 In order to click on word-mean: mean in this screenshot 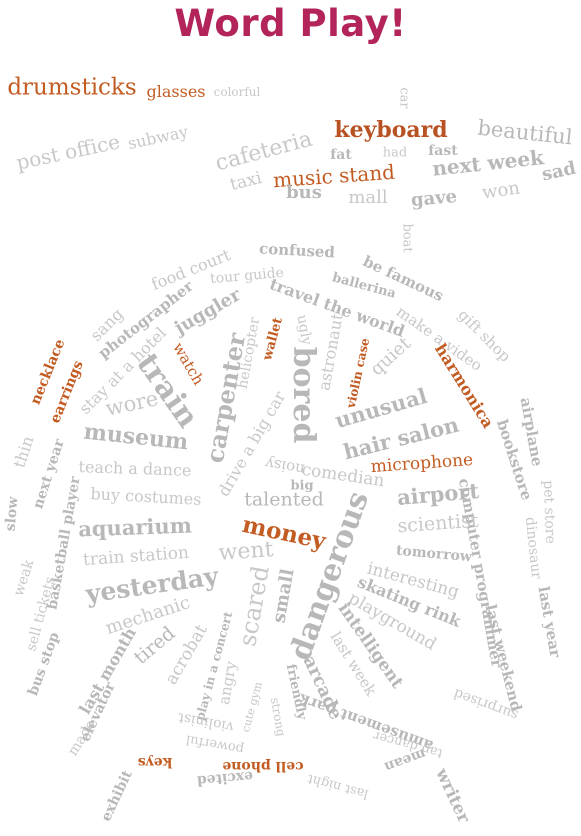, I will do `click(405, 760)`.